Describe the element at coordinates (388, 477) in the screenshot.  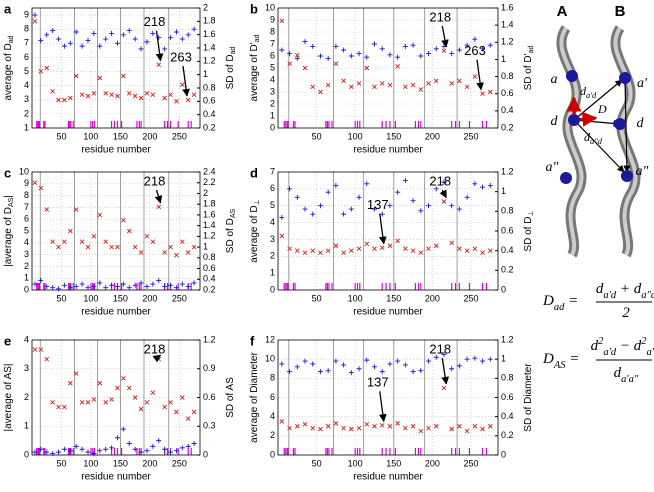
I see `x-axis-label: residue number` at that location.